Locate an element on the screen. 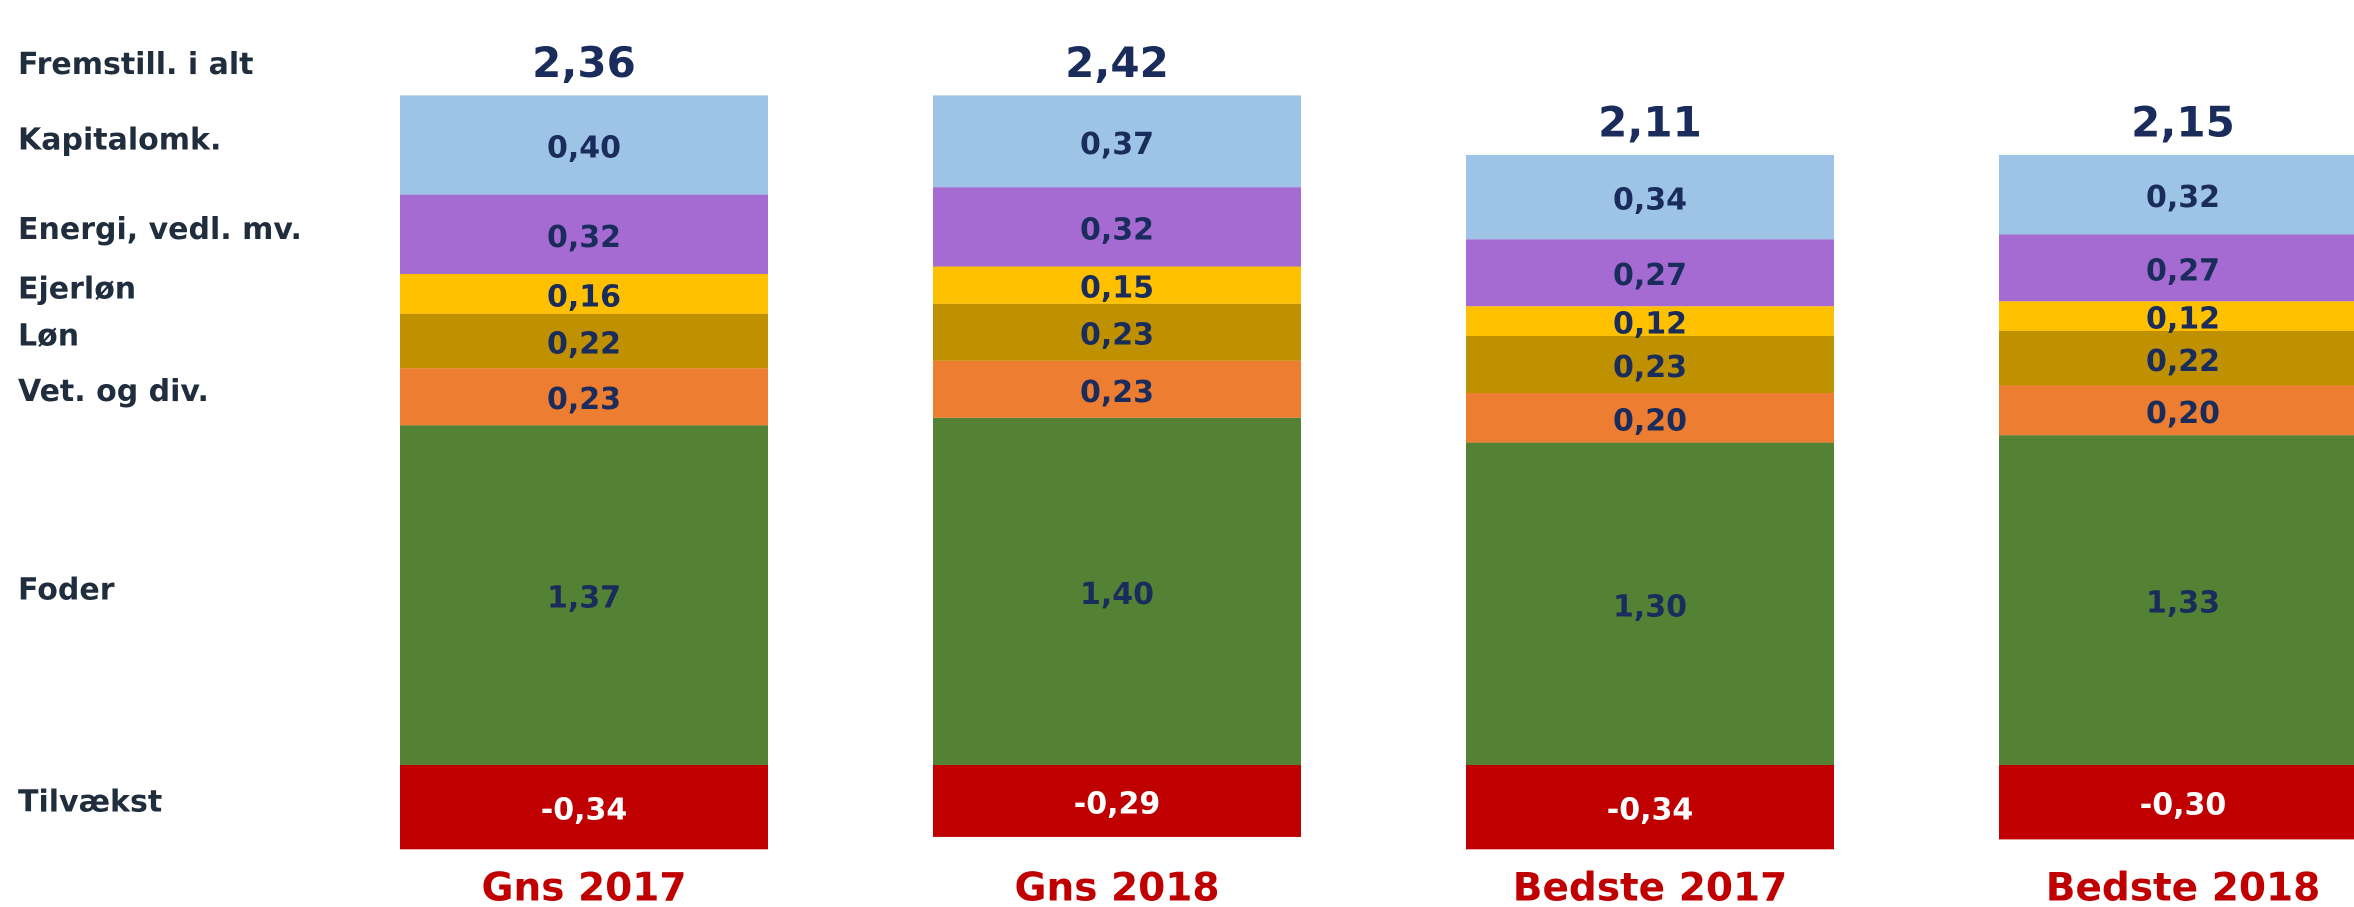  legend-label: Foder is located at coordinates (66, 590).